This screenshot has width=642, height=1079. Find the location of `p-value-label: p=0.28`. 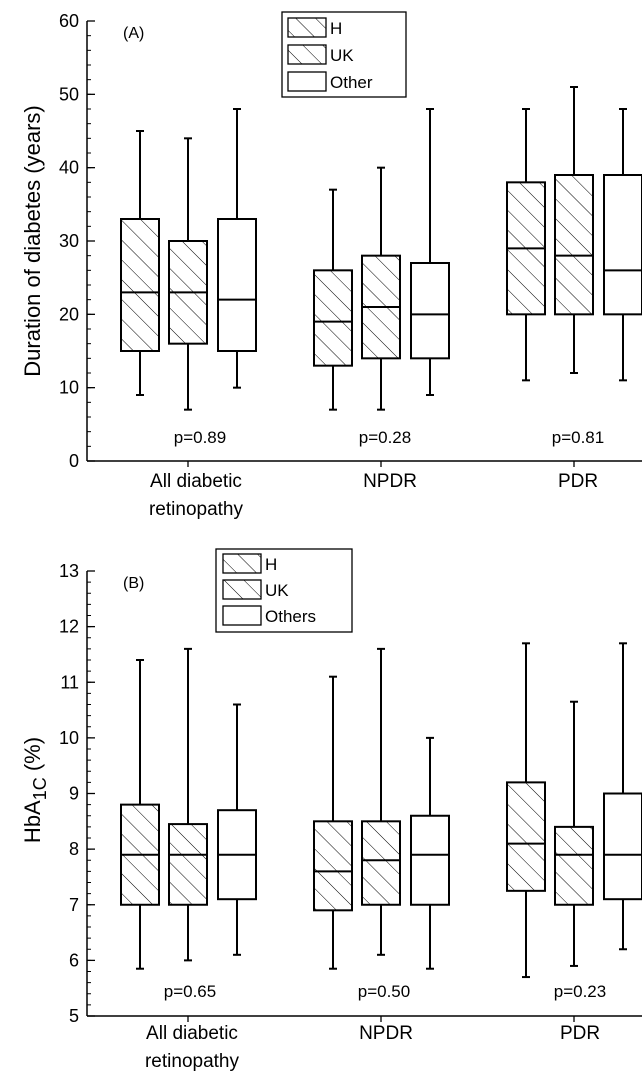

p-value-label: p=0.28 is located at coordinates (385, 437).